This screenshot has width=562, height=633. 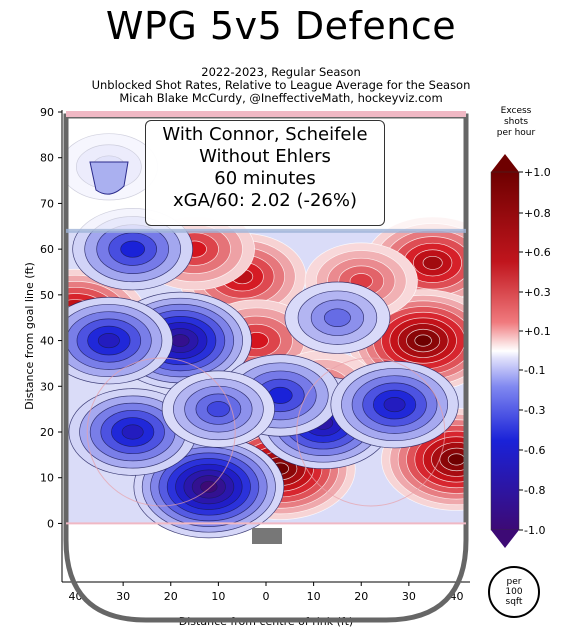 What do you see at coordinates (265, 156) in the screenshot?
I see `annotation-line-without: Without Ehlers` at bounding box center [265, 156].